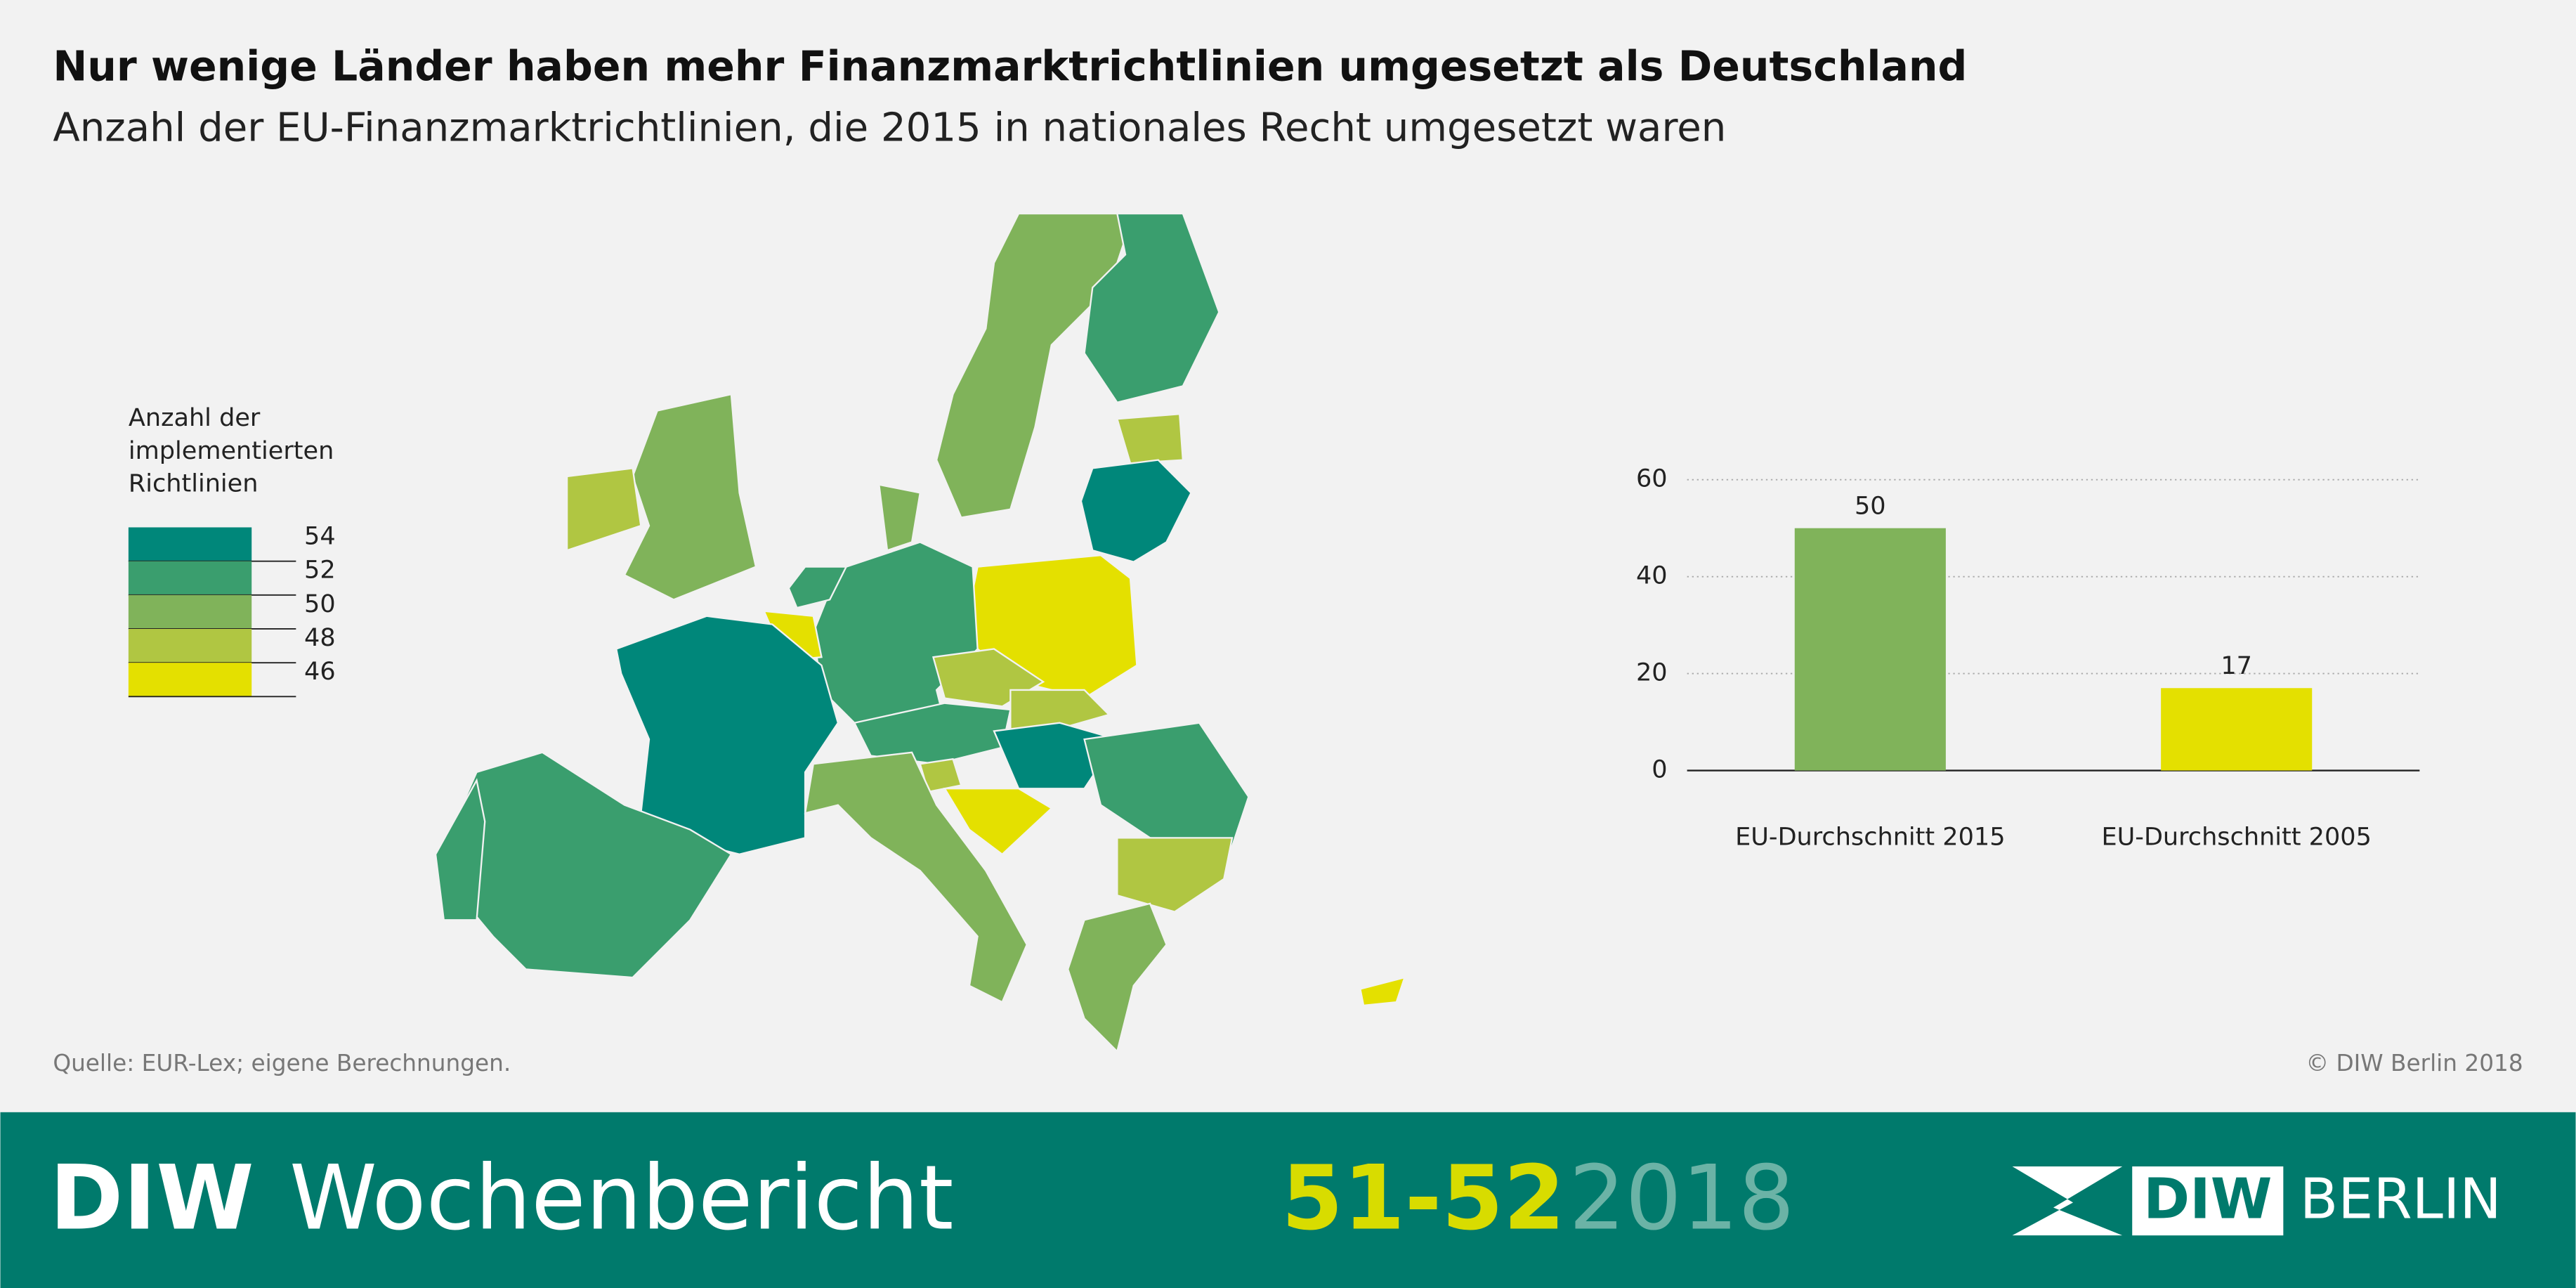 The image size is (2576, 1288). What do you see at coordinates (231, 450) in the screenshot?
I see `legend-title: implementierten` at bounding box center [231, 450].